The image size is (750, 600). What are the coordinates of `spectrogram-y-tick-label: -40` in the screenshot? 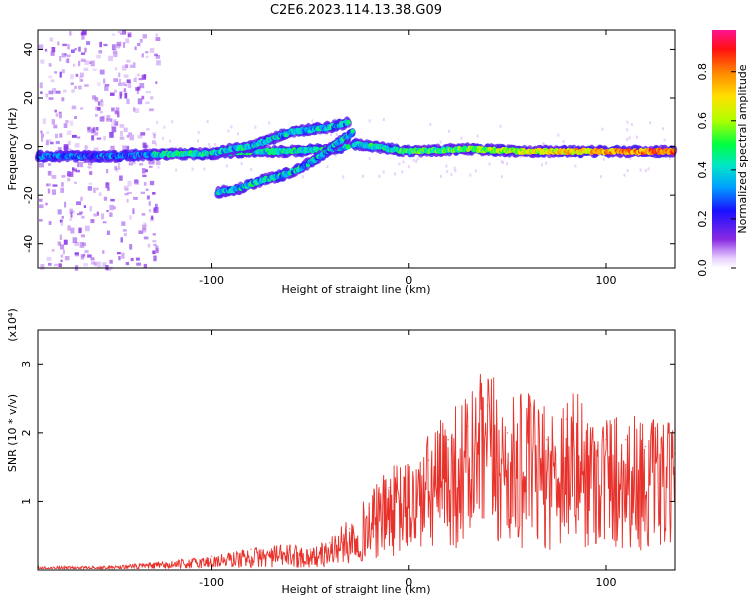 It's located at (28, 244).